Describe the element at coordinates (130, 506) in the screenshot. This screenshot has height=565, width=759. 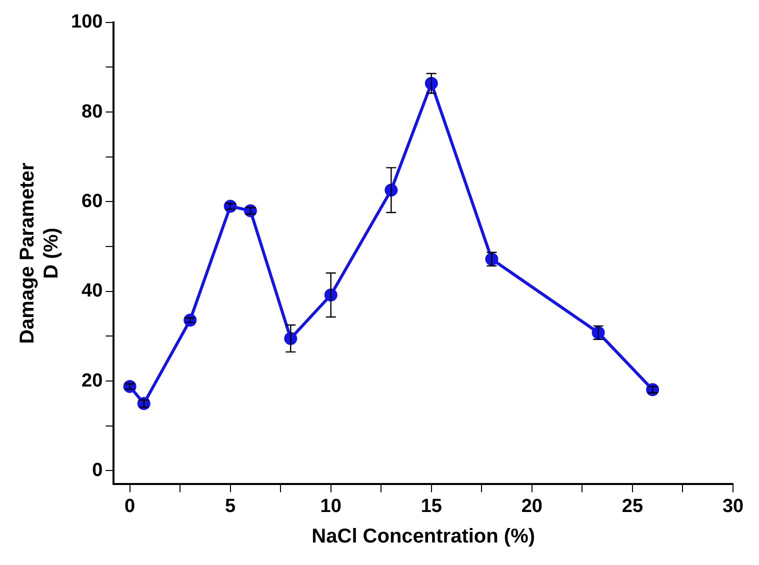
I see `x-tick-label: 0` at that location.